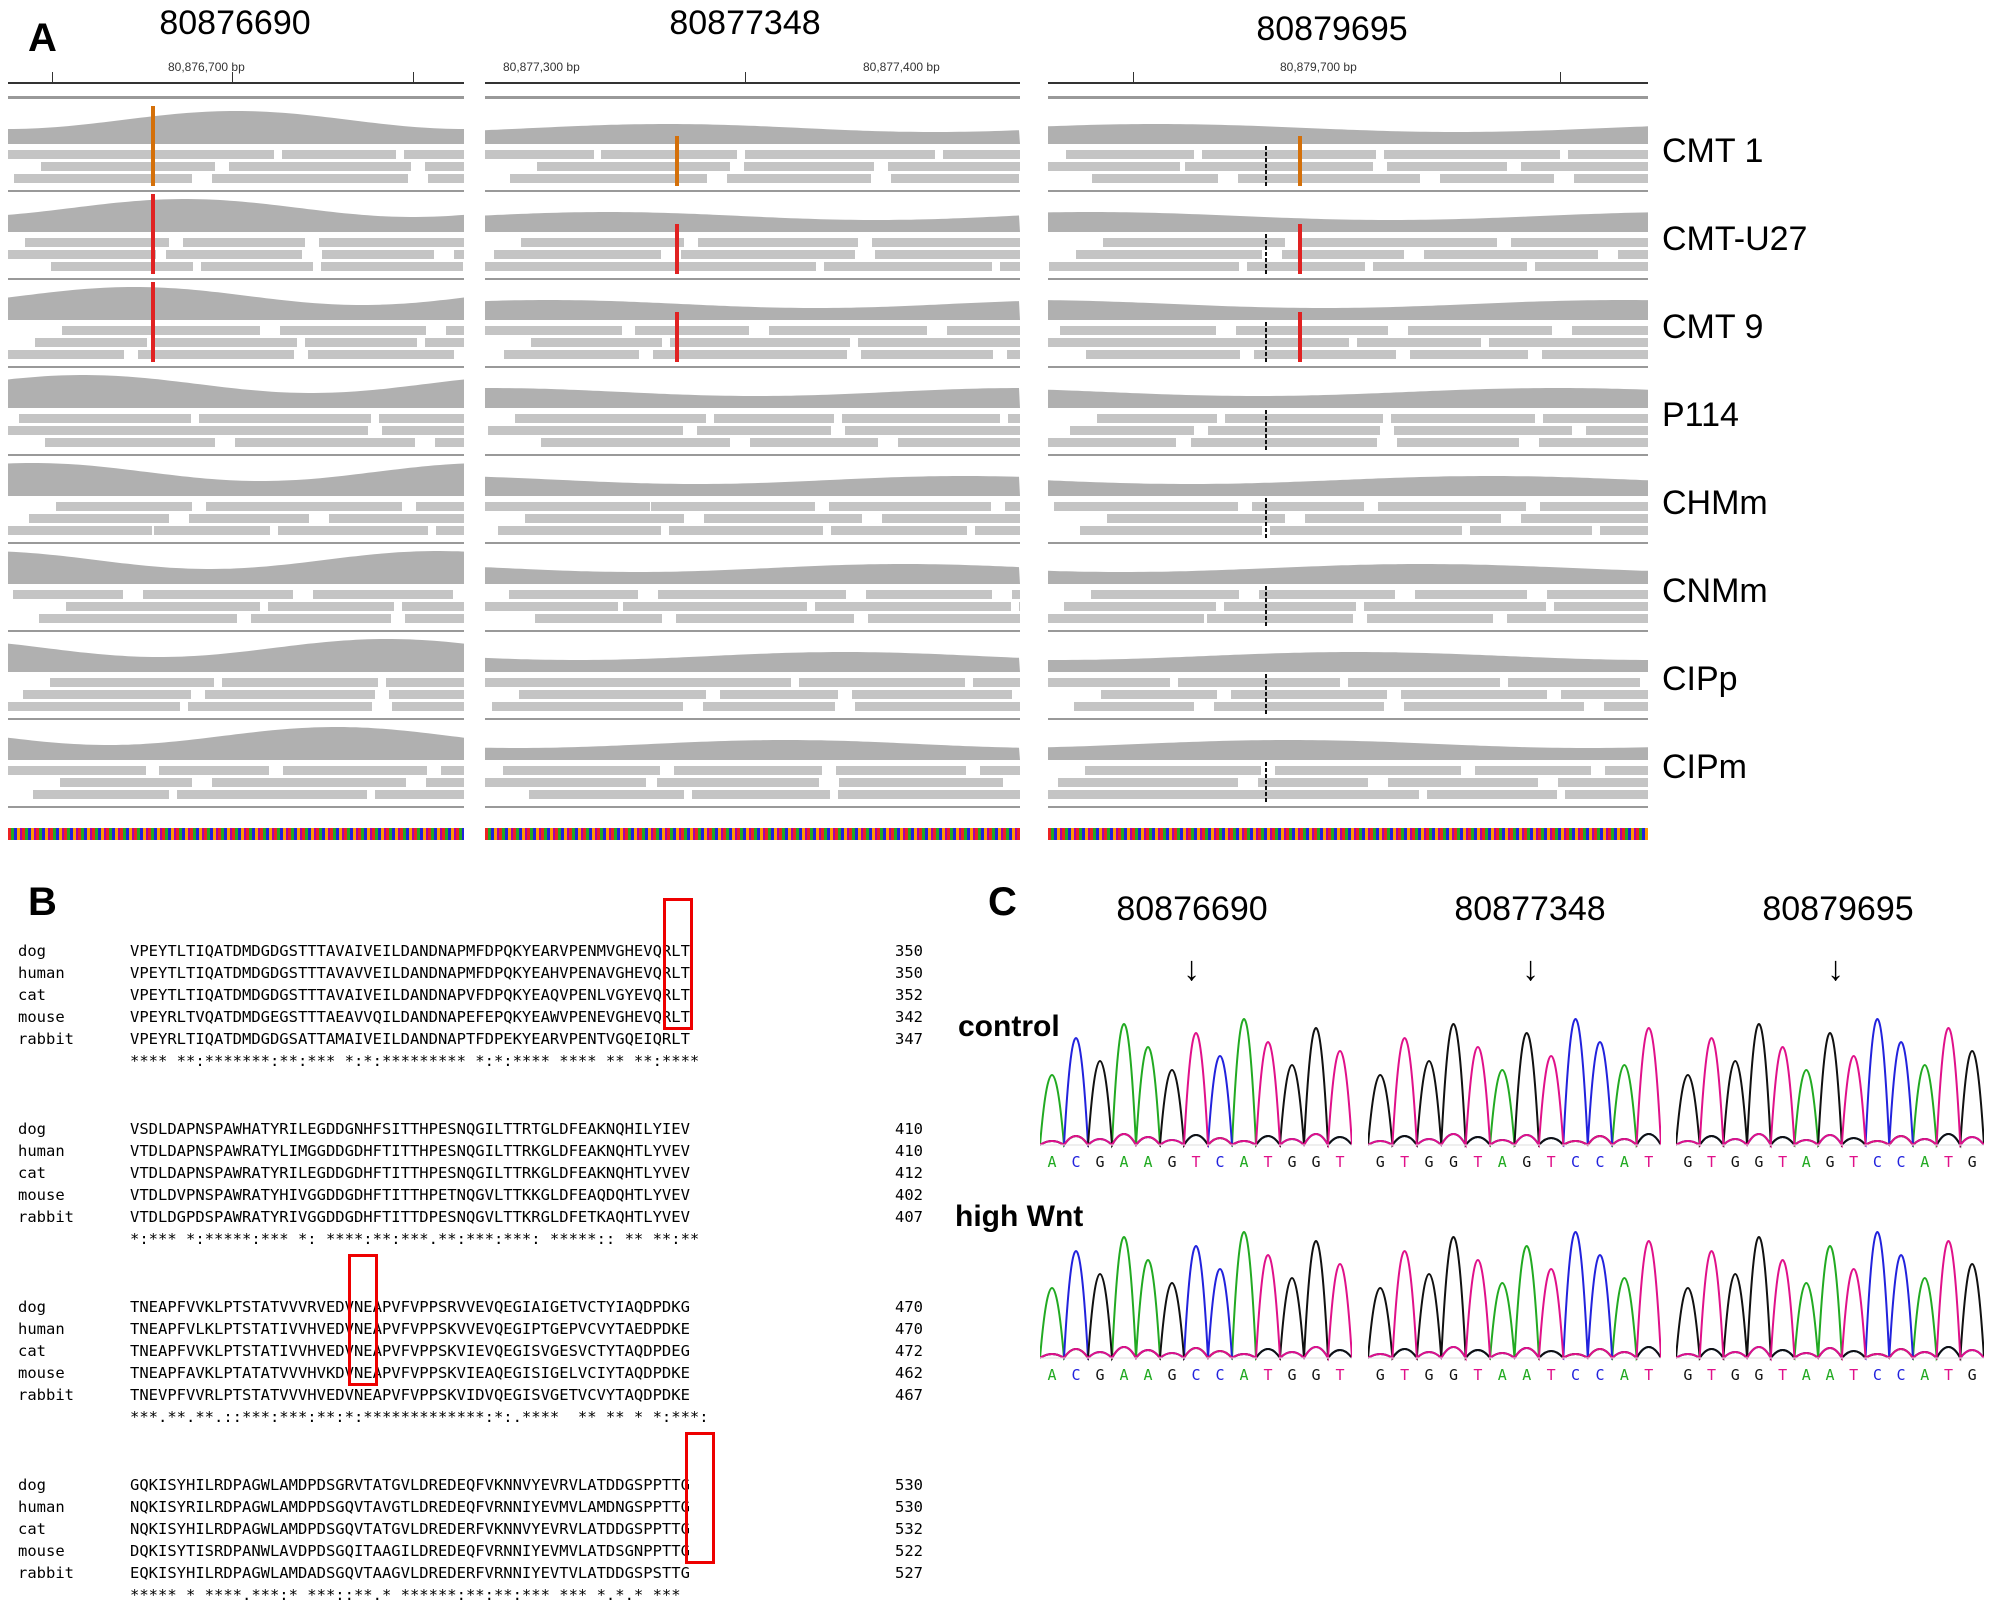 The image size is (2000, 1606). Describe the element at coordinates (1300, 161) in the screenshot. I see `variant-mark` at that location.